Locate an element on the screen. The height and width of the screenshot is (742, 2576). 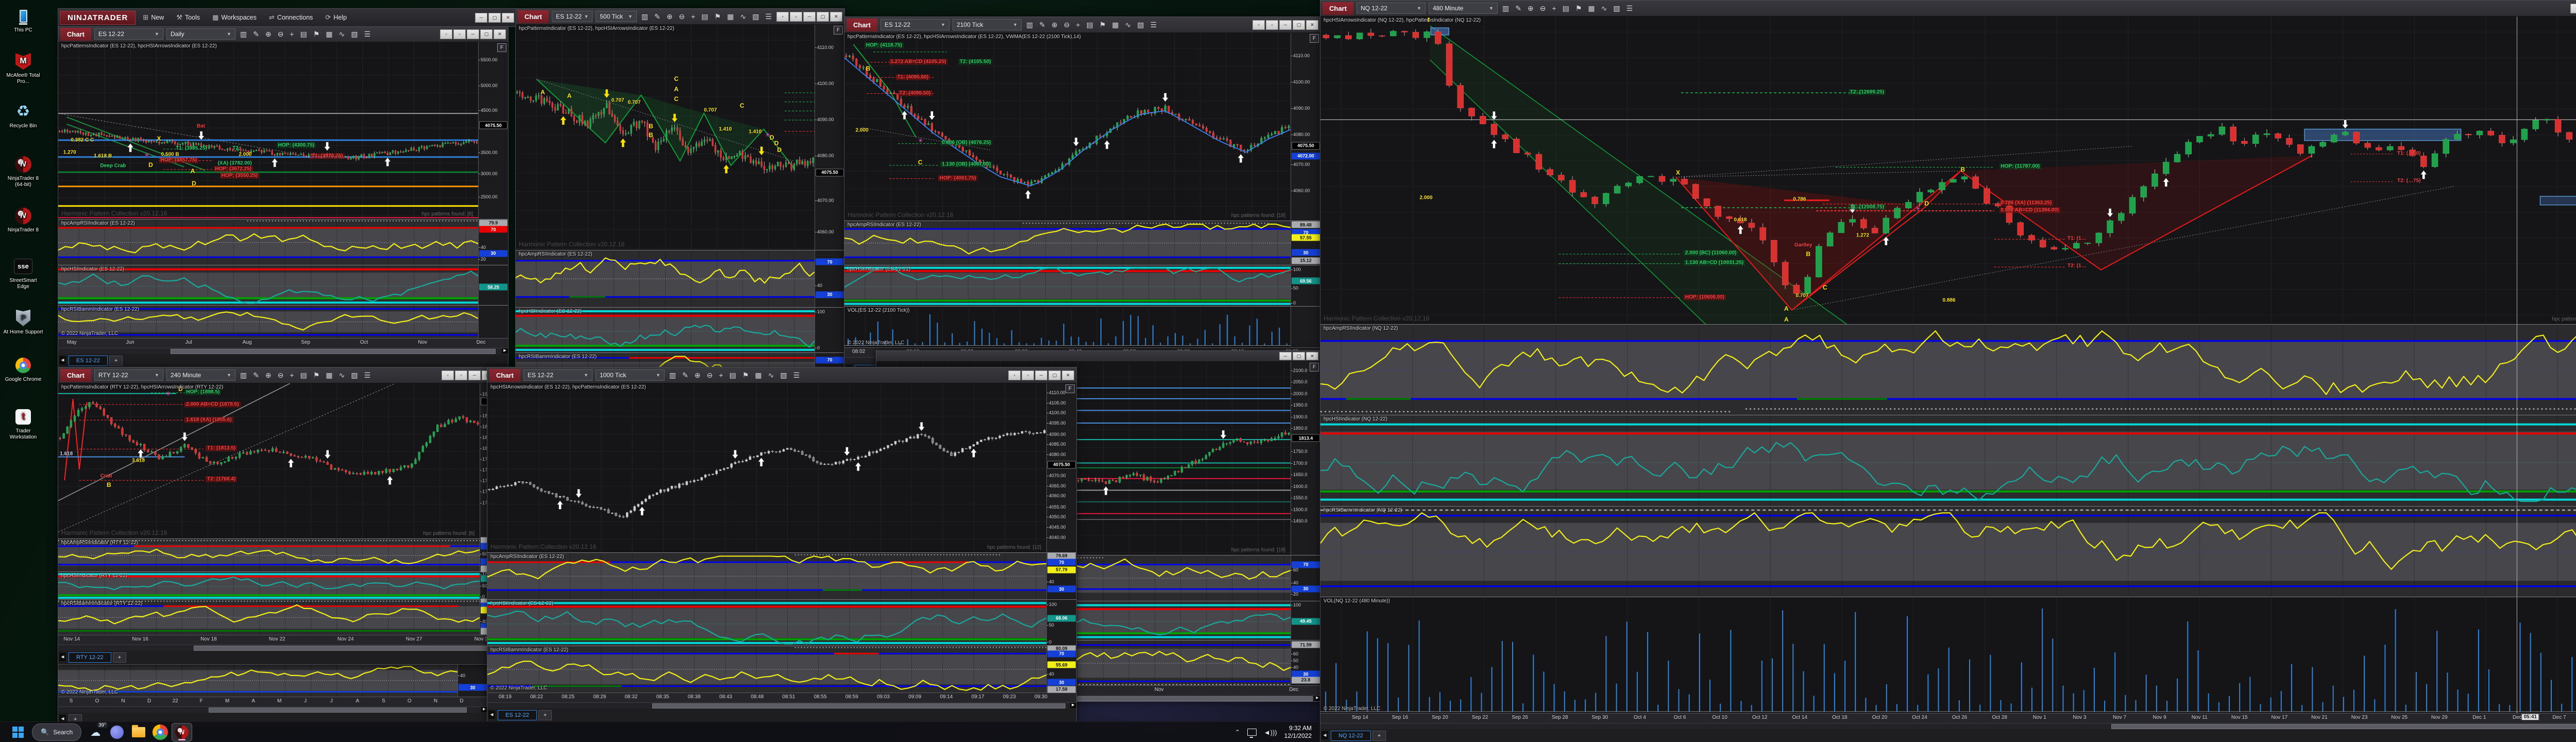
desktop-icon-ninjatrader-8-64-bit-: N NinjaTrader 8 (64-bit) is located at coordinates (23, 171).